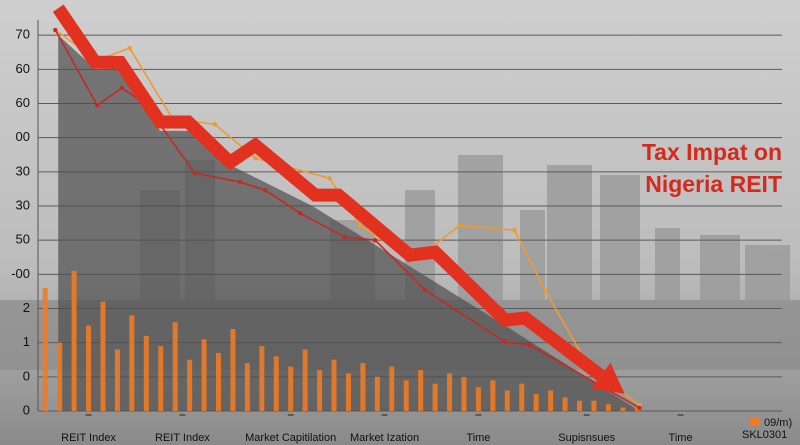  What do you see at coordinates (23, 136) in the screenshot?
I see `y-tick-label: 00` at bounding box center [23, 136].